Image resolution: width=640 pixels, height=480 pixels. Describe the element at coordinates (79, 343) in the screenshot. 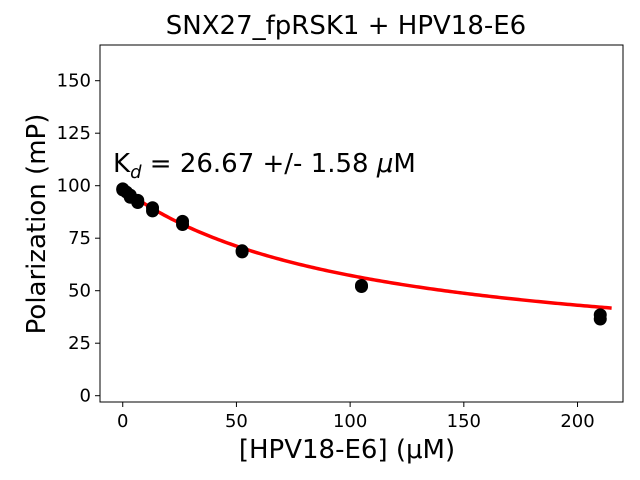

I see `y-tick-label: 25` at that location.